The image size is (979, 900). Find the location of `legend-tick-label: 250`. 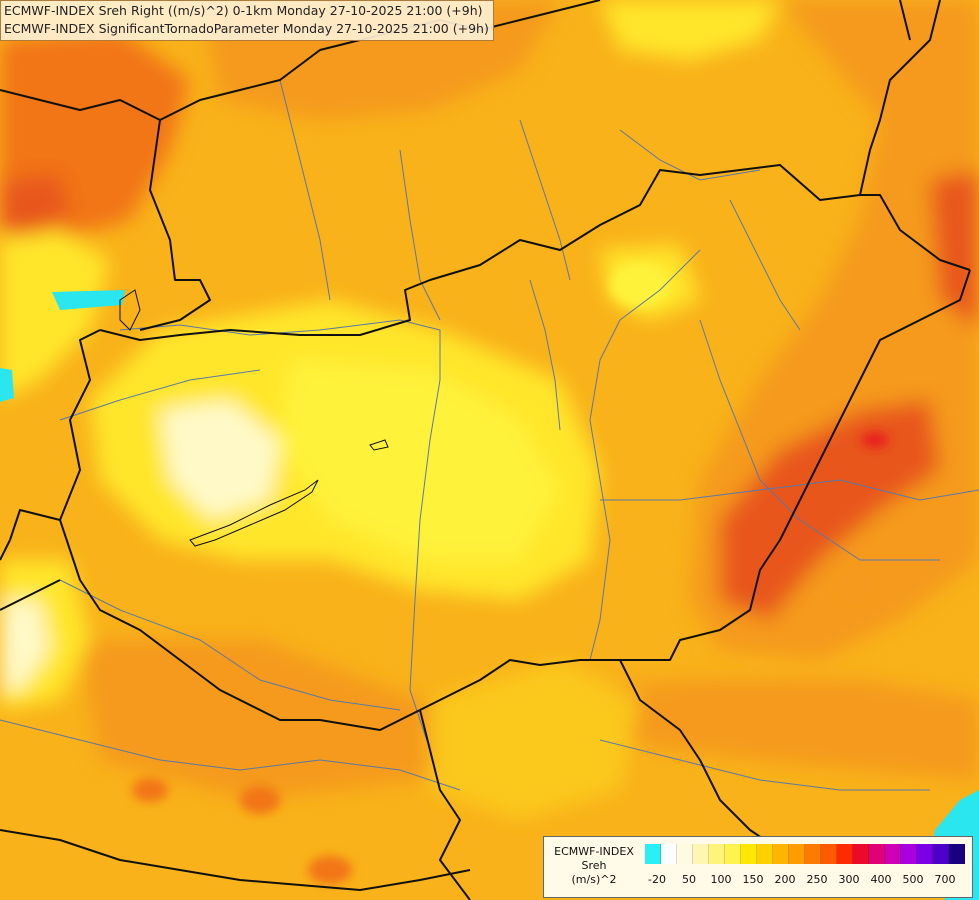

legend-tick-label: 250 is located at coordinates (817, 879).